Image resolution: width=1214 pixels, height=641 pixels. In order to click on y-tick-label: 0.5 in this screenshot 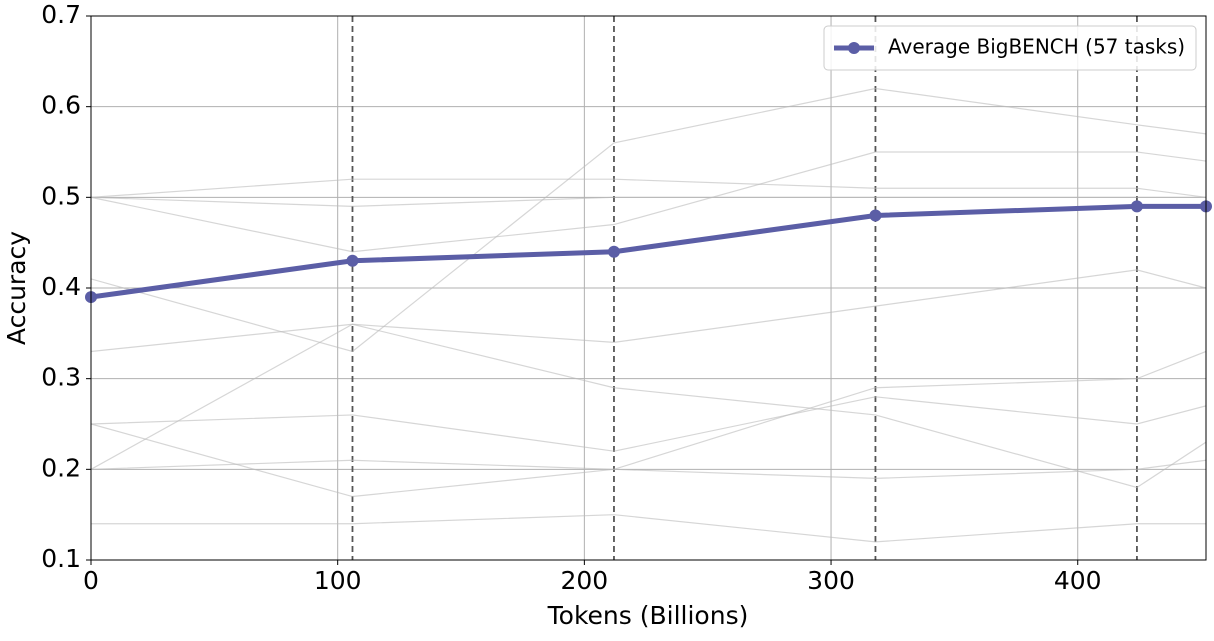, I will do `click(61, 195)`.